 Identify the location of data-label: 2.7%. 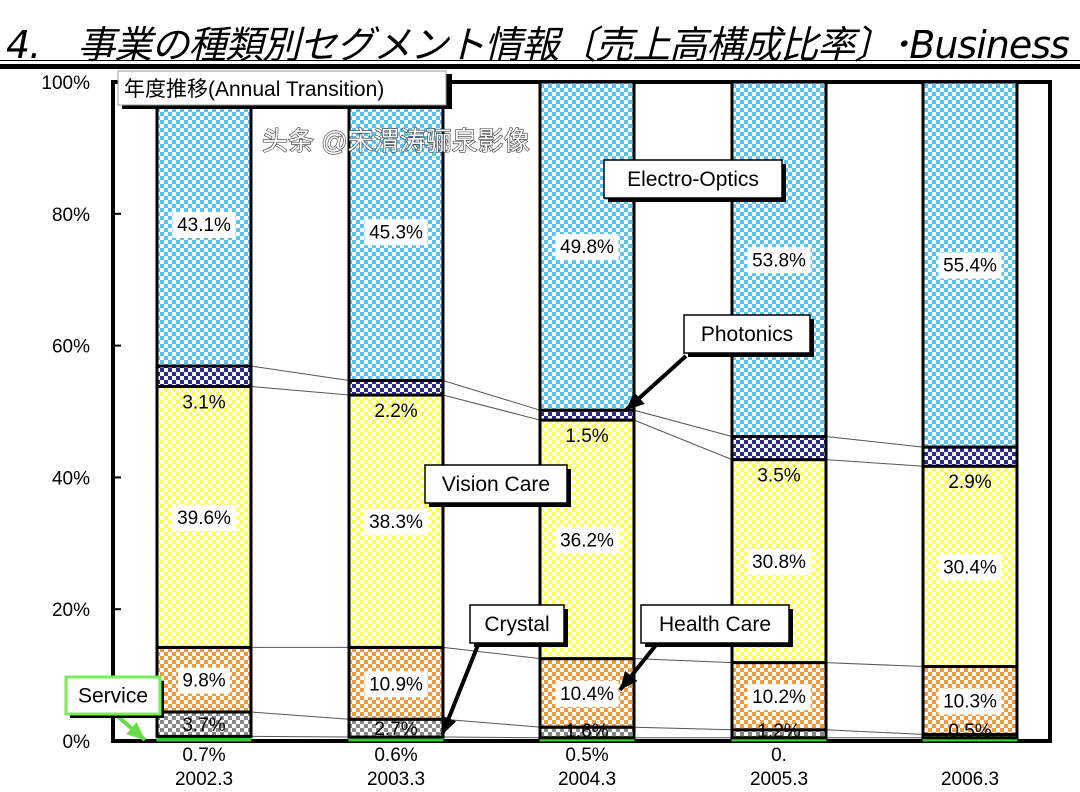
(395, 729).